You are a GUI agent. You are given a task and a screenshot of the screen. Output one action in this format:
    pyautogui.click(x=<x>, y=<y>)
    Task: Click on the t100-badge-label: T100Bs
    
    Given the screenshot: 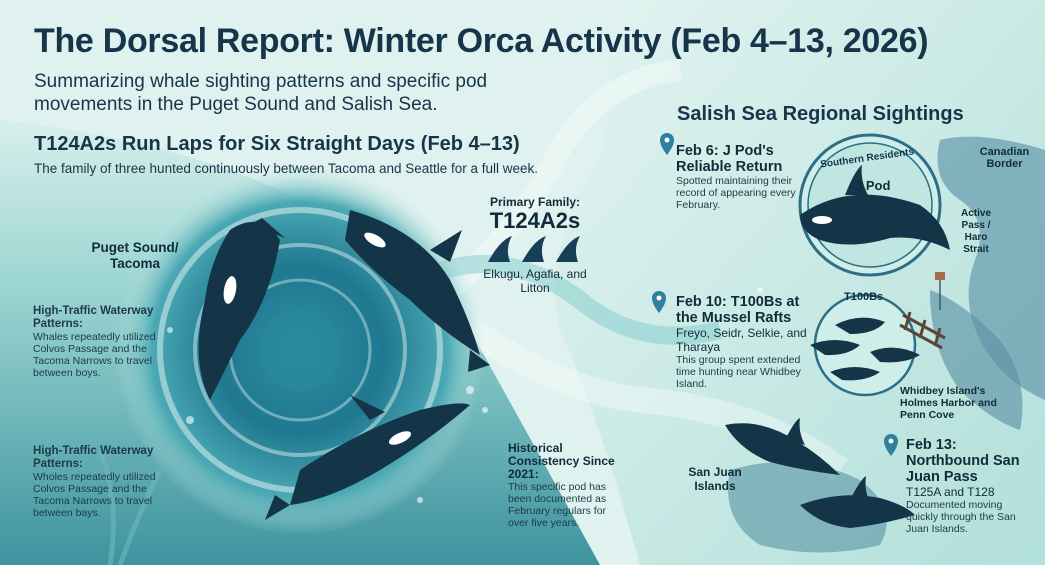 What is the action you would take?
    pyautogui.click(x=864, y=297)
    